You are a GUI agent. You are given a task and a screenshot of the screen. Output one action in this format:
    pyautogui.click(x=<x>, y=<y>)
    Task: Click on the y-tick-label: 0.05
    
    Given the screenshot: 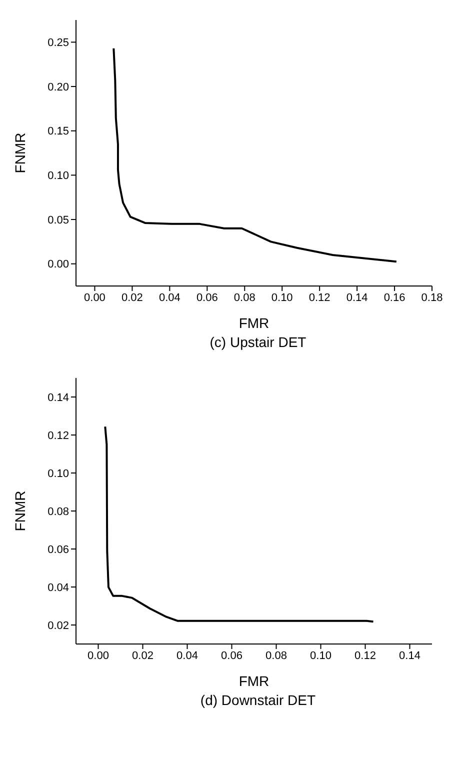 What is the action you would take?
    pyautogui.click(x=58, y=220)
    